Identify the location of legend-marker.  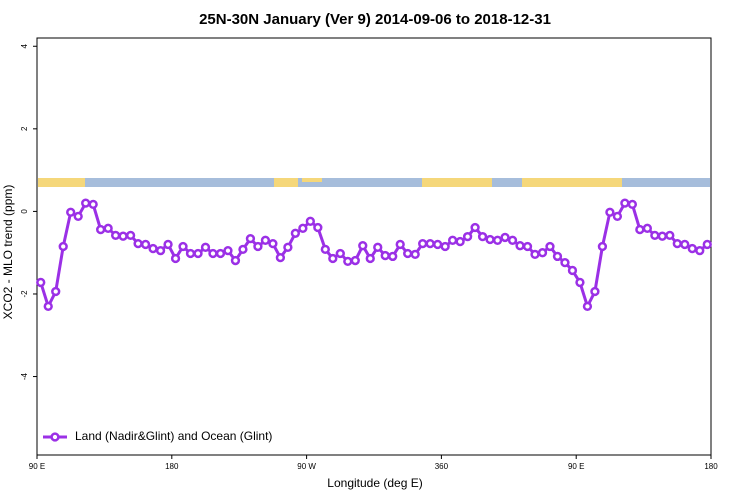
(55, 437).